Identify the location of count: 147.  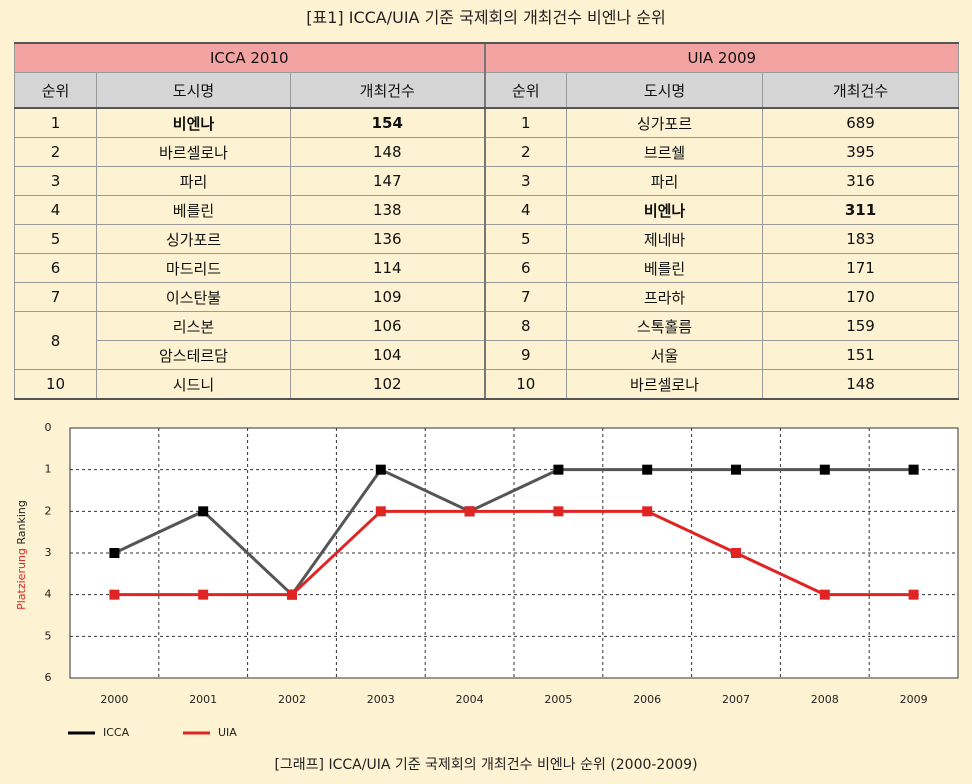
(387, 181).